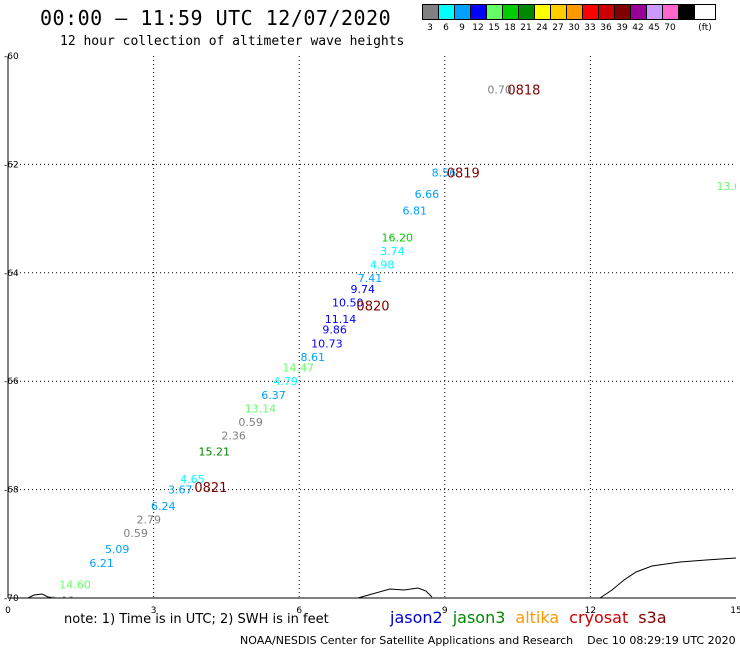 The image size is (740, 650). What do you see at coordinates (273, 395) in the screenshot?
I see `wave-height-point: 6.37` at bounding box center [273, 395].